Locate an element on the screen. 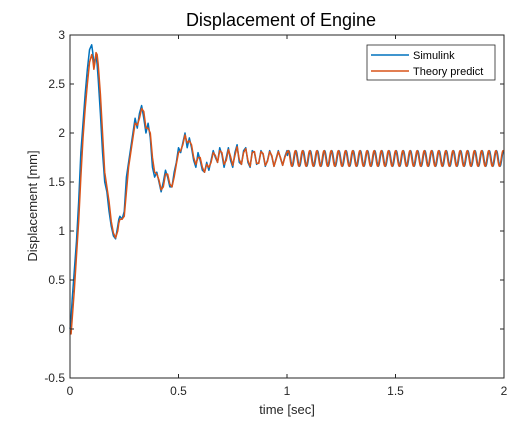 This screenshot has height=424, width=518. y-tick-label: -0.5 is located at coordinates (54, 378).